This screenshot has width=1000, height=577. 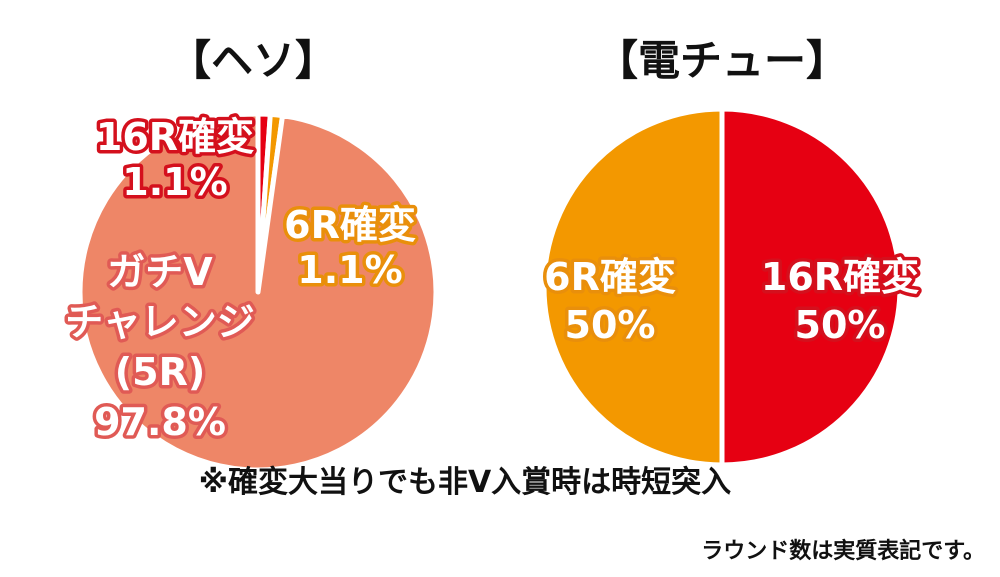 I want to click on svg-text: (5R), so click(x=160, y=372).